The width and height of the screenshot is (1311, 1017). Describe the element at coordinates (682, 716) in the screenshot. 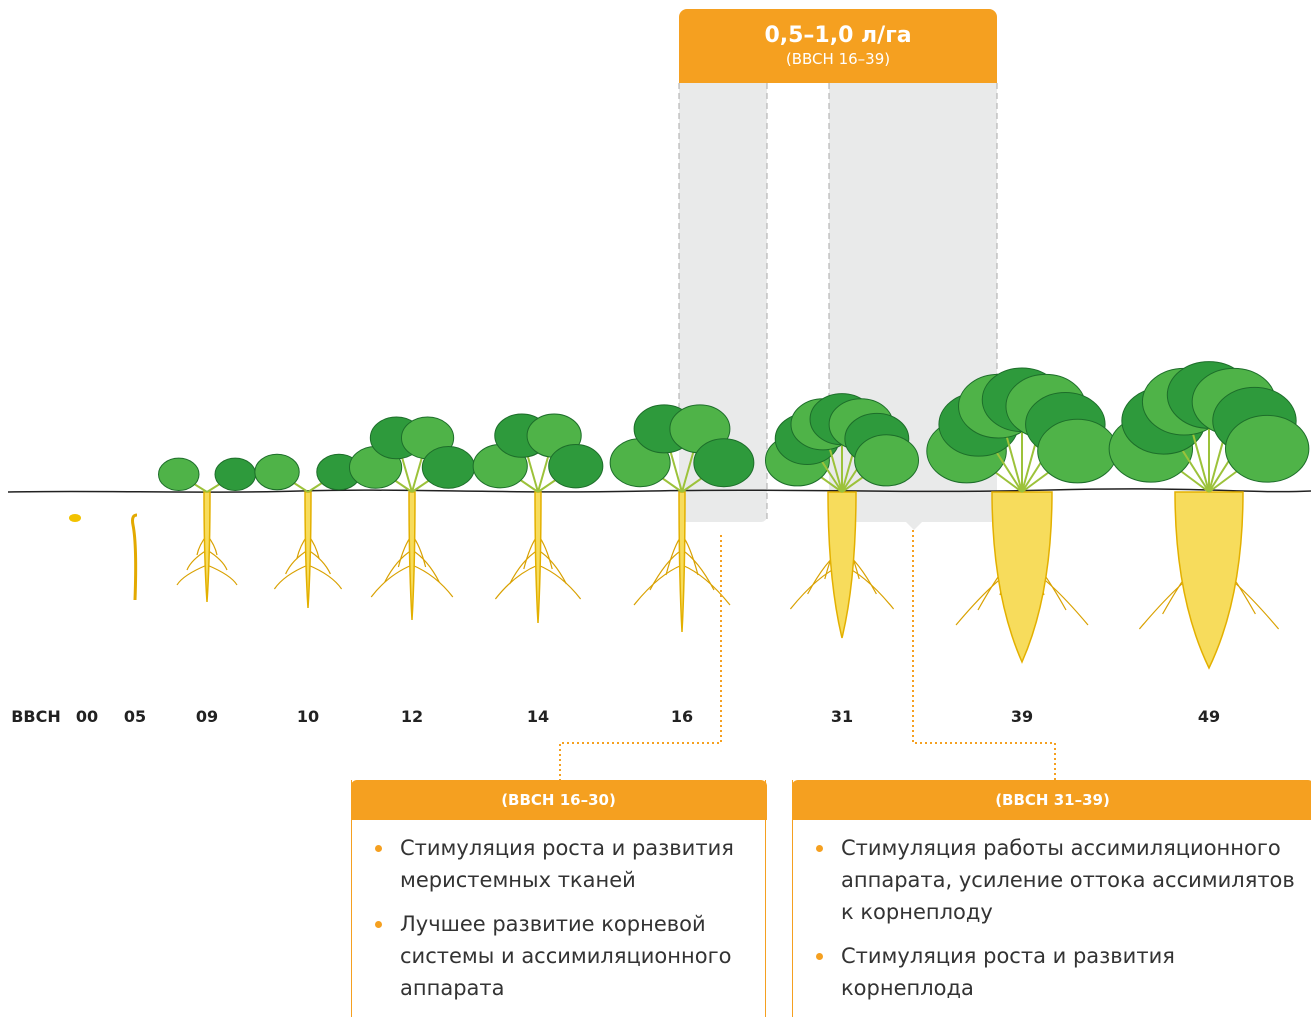

I see `stage-label: 16` at that location.